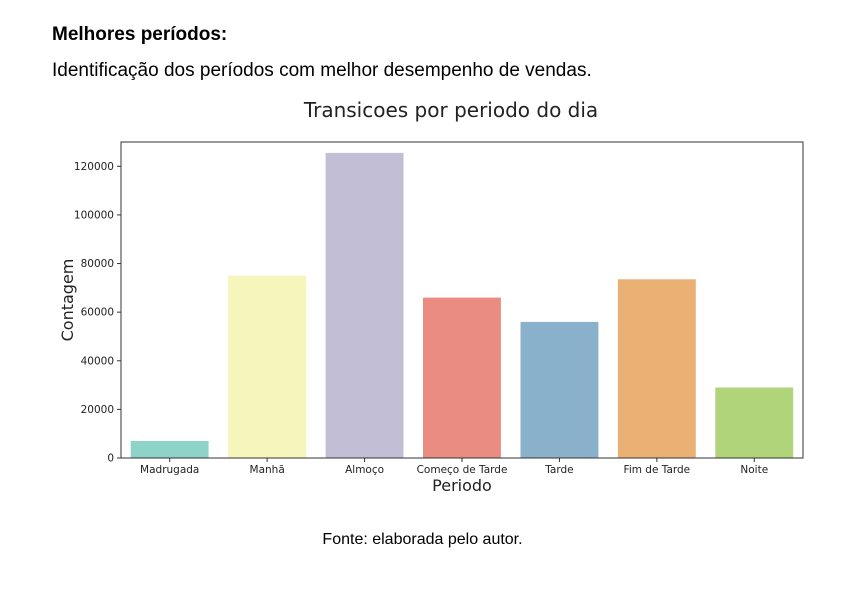  I want to click on y-axis-label: Contagem, so click(67, 300).